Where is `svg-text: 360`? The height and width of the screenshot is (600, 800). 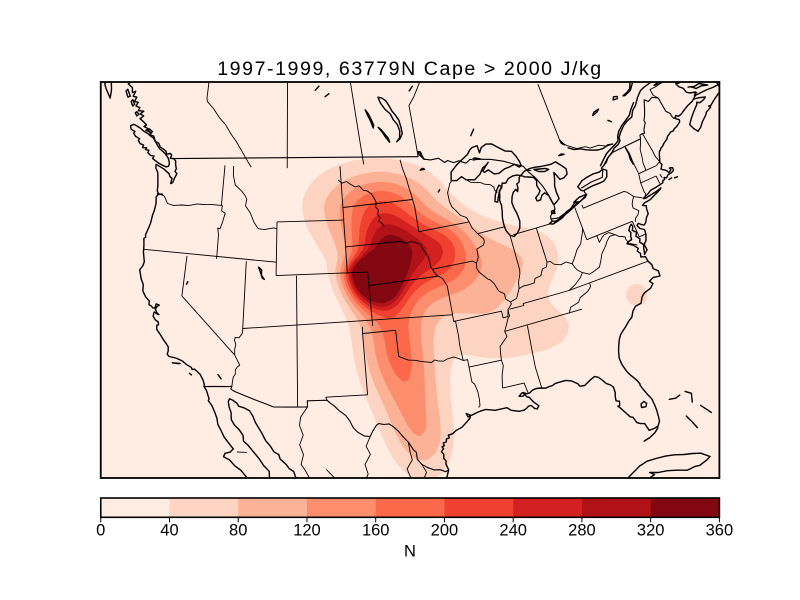
svg-text: 360 is located at coordinates (720, 531).